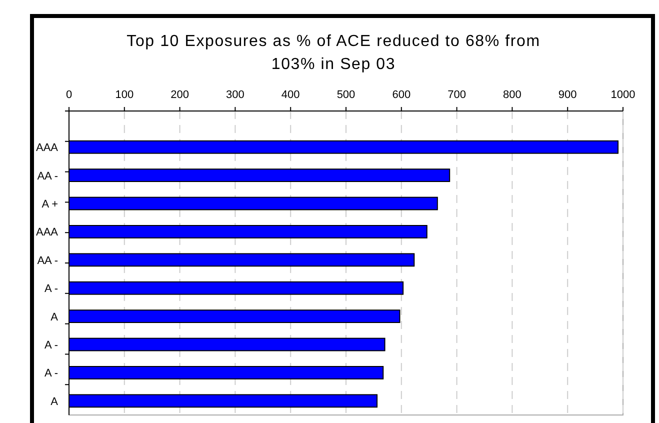  Describe the element at coordinates (235, 95) in the screenshot. I see `x-tick-label: 300` at that location.